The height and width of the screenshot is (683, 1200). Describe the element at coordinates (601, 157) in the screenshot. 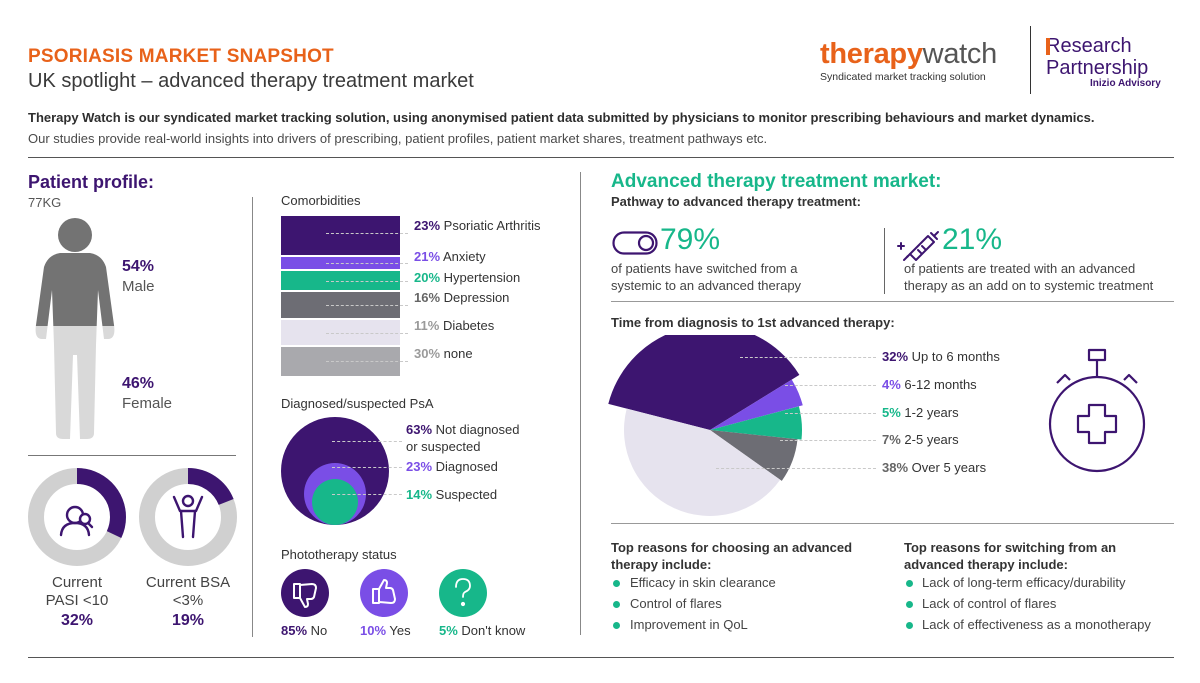

I see `header-divider` at that location.